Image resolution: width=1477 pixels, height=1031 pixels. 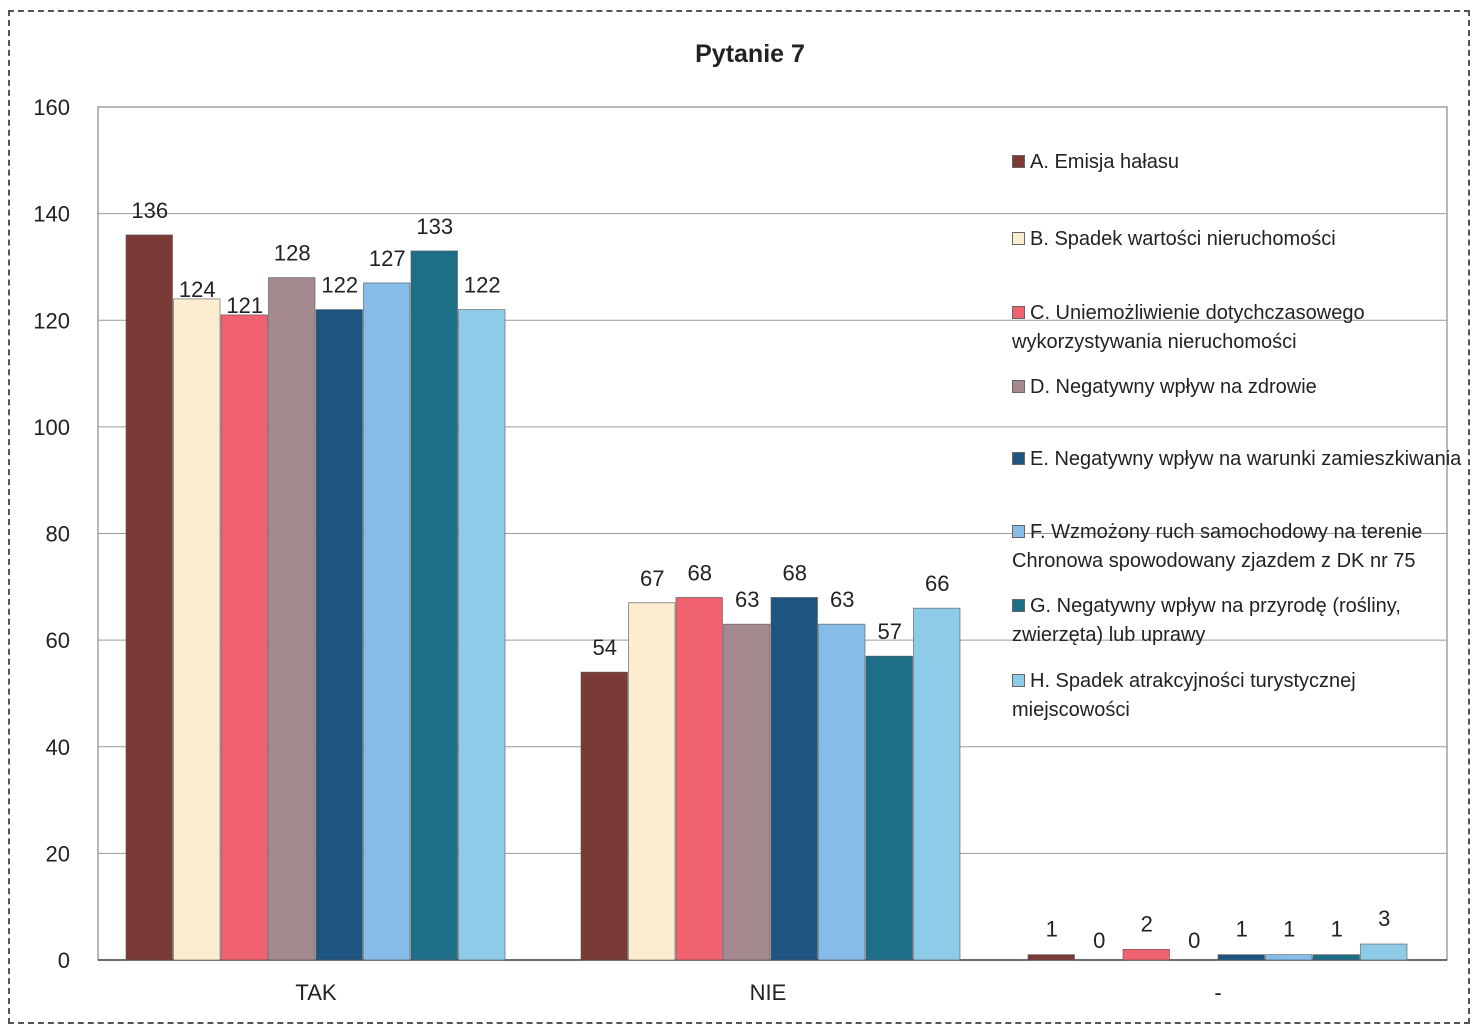 What do you see at coordinates (890, 631) in the screenshot?
I see `data-label: 57` at bounding box center [890, 631].